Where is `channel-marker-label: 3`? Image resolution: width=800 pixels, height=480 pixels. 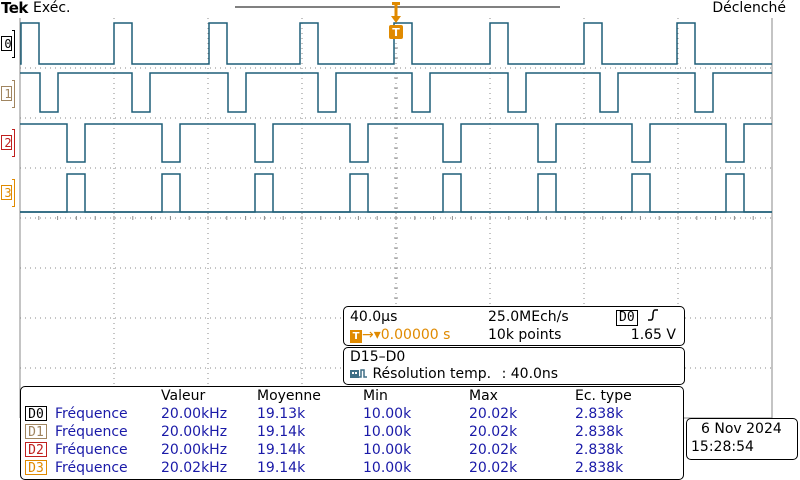 channel-marker-label: 3 is located at coordinates (8, 193).